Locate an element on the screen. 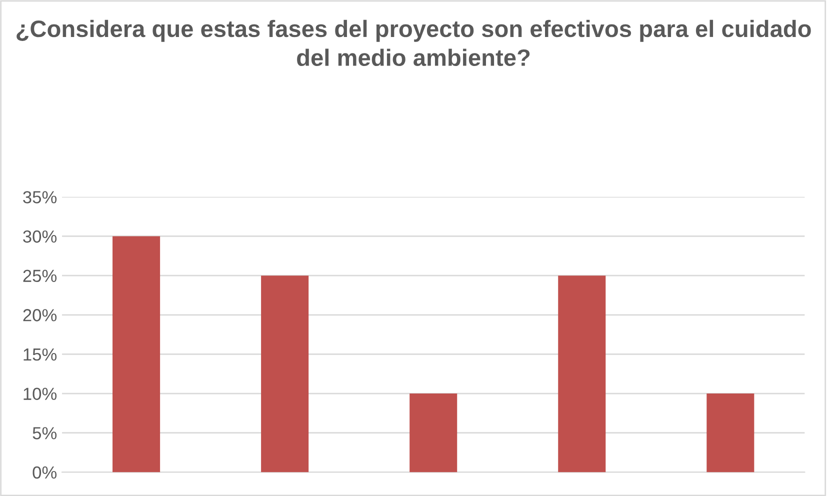  y-tick-label: 30% is located at coordinates (40, 236).